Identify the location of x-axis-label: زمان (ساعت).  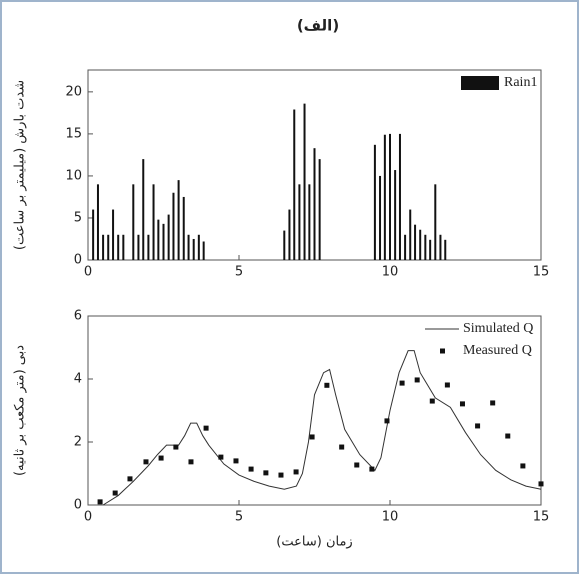
(314, 542).